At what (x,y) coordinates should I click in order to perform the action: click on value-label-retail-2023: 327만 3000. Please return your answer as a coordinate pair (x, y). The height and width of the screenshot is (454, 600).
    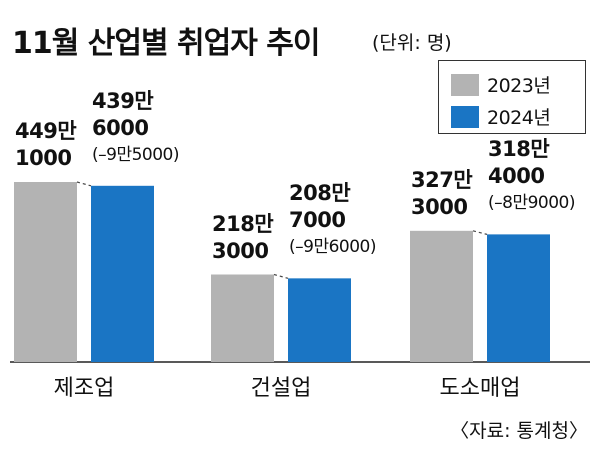
    Looking at the image, I should click on (442, 193).